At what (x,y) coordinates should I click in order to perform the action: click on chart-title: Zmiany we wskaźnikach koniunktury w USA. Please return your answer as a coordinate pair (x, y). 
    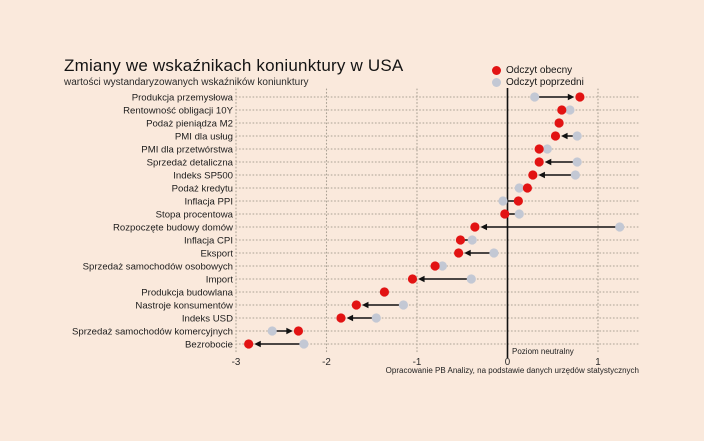
    Looking at the image, I should click on (234, 65).